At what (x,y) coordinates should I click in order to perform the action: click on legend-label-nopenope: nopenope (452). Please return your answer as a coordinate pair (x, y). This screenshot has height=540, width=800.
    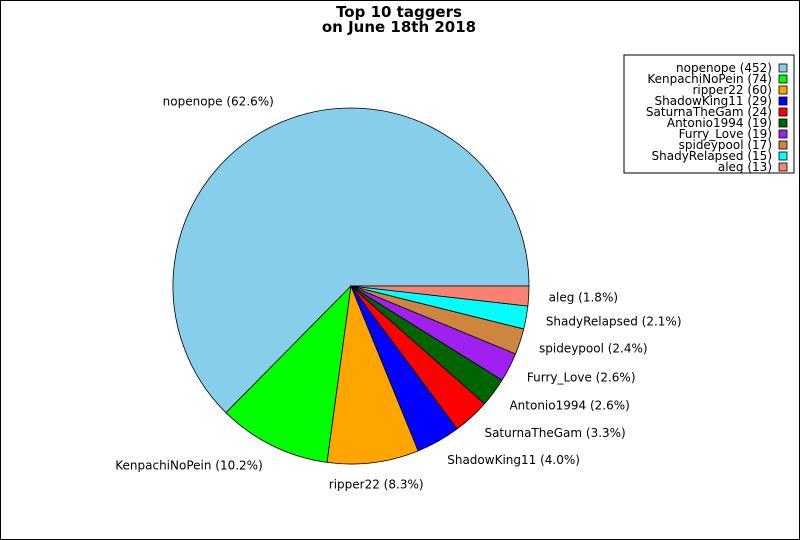
    Looking at the image, I should click on (724, 68).